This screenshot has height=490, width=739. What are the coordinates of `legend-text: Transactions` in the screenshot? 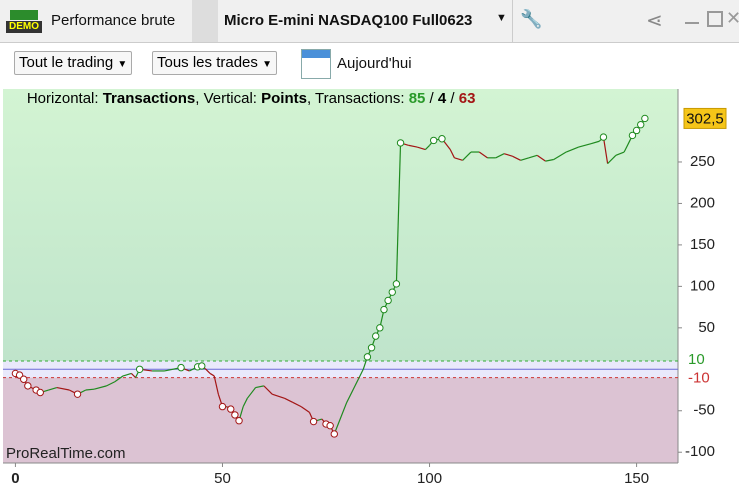 It's located at (149, 98).